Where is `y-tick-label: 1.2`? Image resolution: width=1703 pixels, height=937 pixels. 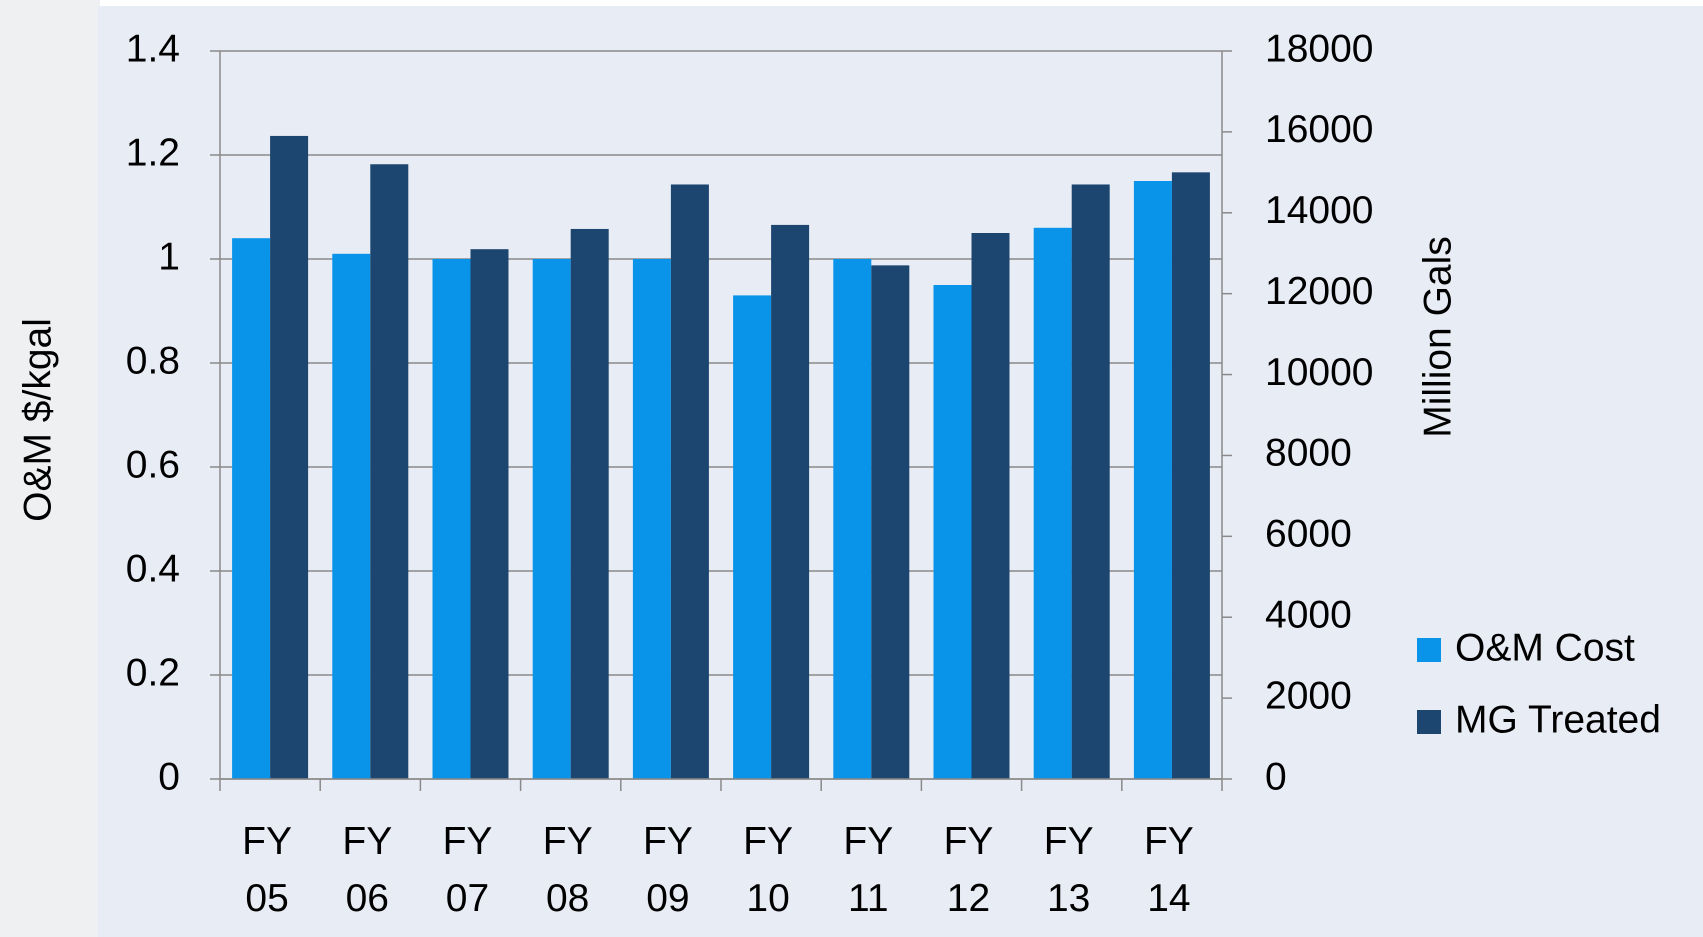 y-tick-label: 1.2 is located at coordinates (153, 152).